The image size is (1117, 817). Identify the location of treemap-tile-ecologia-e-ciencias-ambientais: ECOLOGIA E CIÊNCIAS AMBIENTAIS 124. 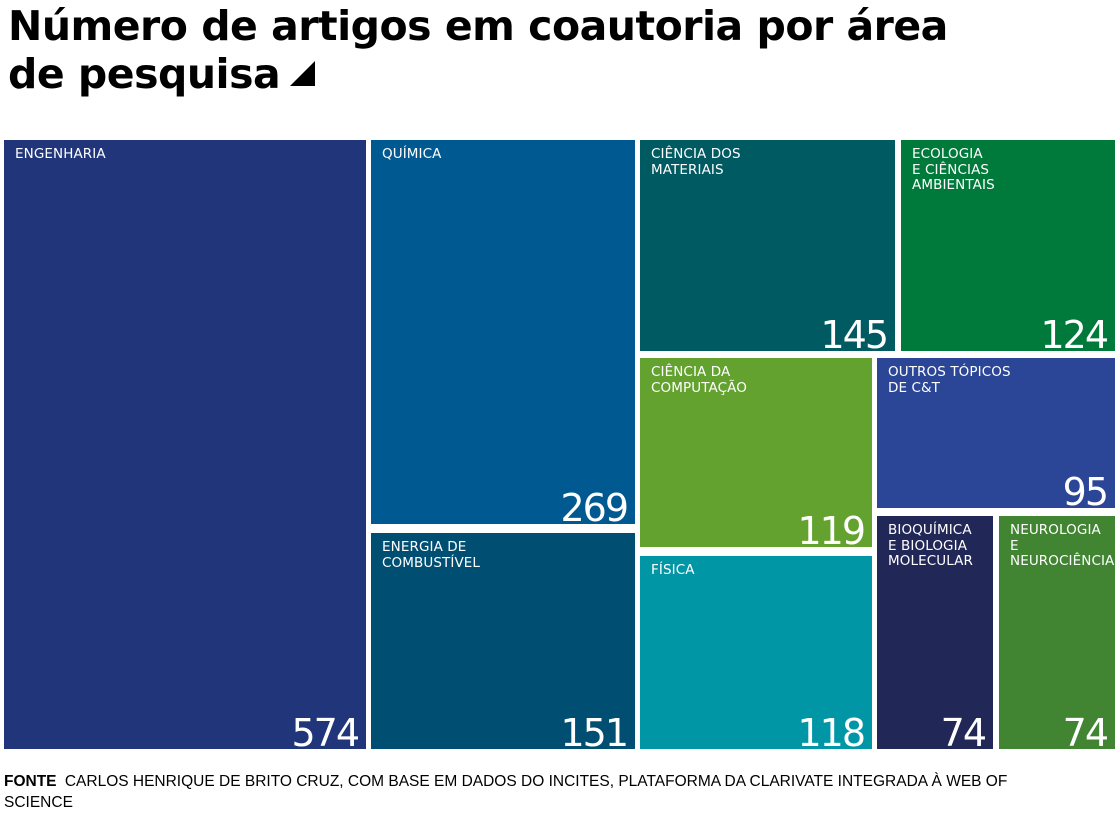
(1008, 245).